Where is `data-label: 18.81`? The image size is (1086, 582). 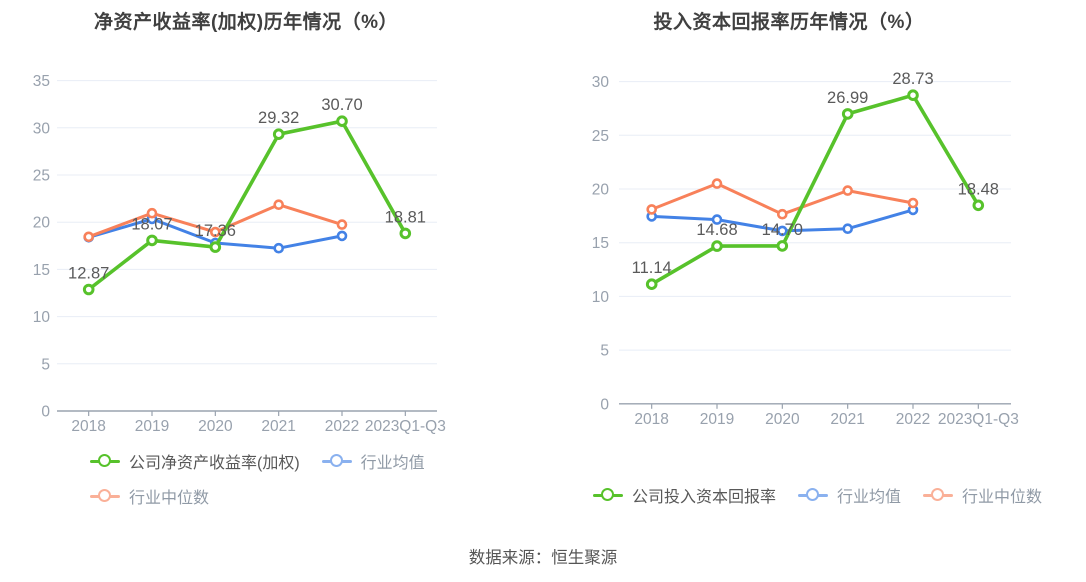 data-label: 18.81 is located at coordinates (405, 217).